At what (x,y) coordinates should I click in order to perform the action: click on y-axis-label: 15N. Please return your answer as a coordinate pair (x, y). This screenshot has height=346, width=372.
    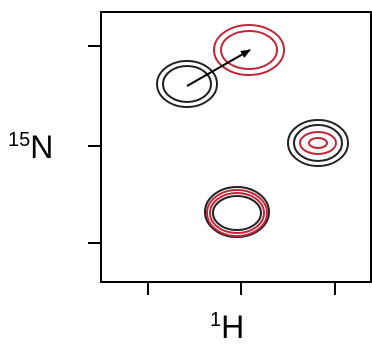
    Looking at the image, I should click on (30, 147).